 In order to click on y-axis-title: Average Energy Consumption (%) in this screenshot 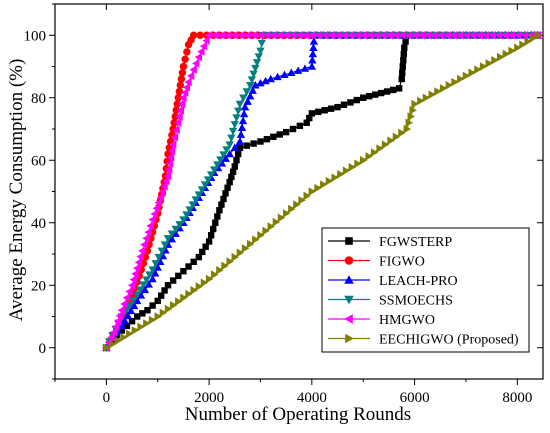, I will do `click(16, 190)`.